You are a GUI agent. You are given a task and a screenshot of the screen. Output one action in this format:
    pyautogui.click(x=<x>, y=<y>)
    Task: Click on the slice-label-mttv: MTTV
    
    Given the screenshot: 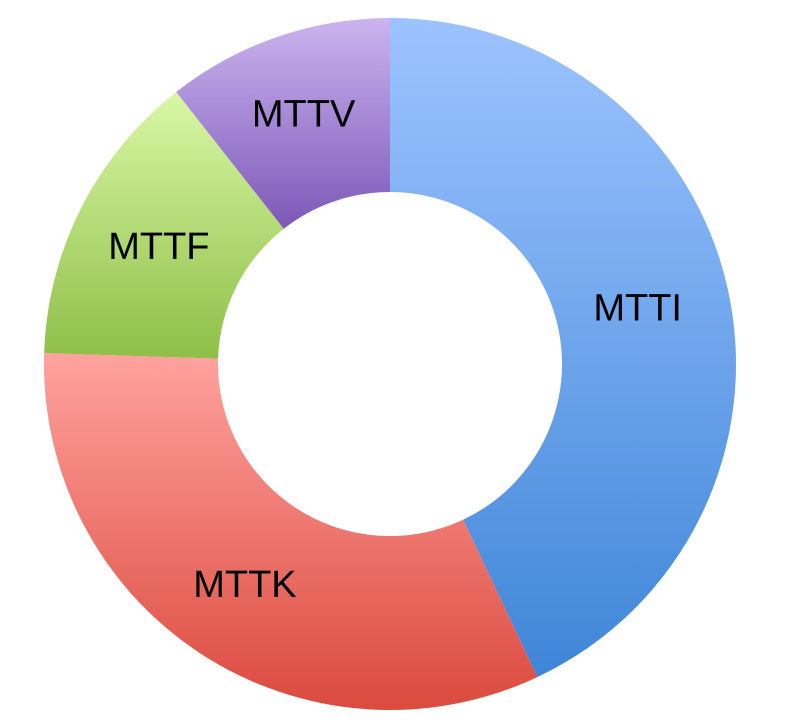 What is the action you would take?
    pyautogui.click(x=304, y=114)
    